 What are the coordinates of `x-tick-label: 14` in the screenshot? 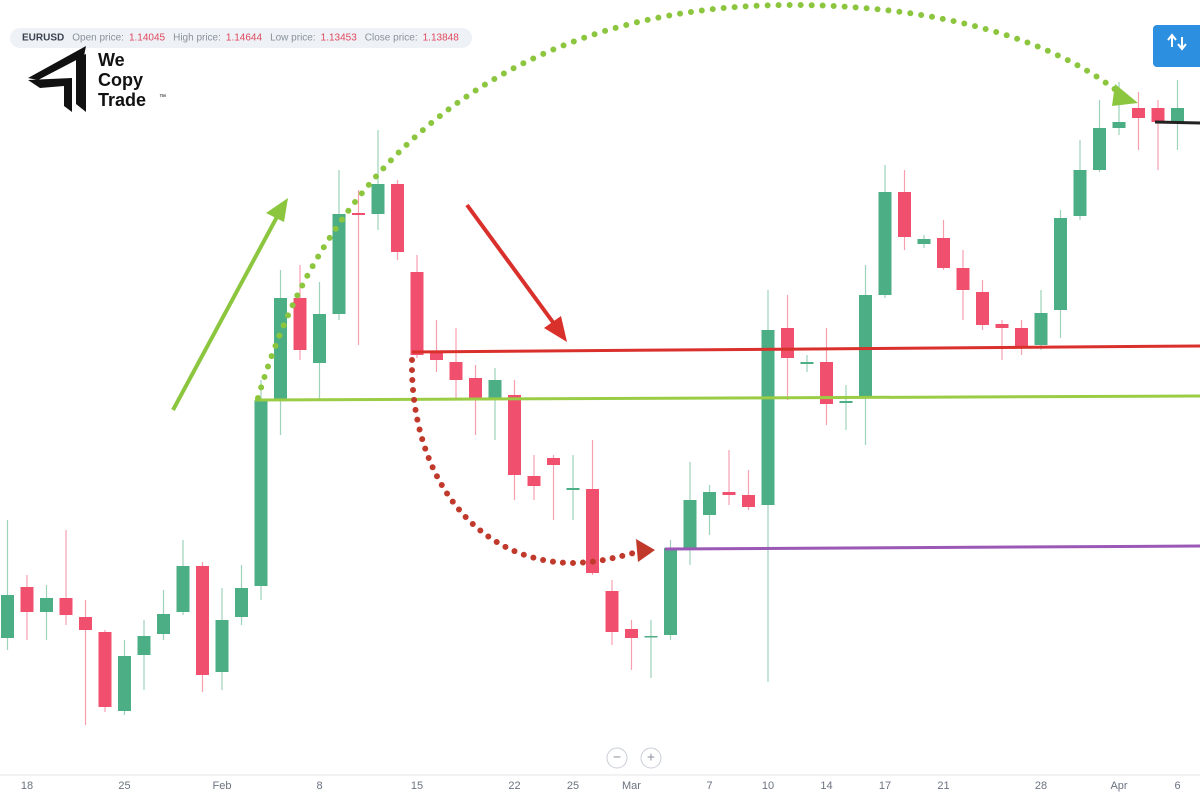 It's located at (826, 786).